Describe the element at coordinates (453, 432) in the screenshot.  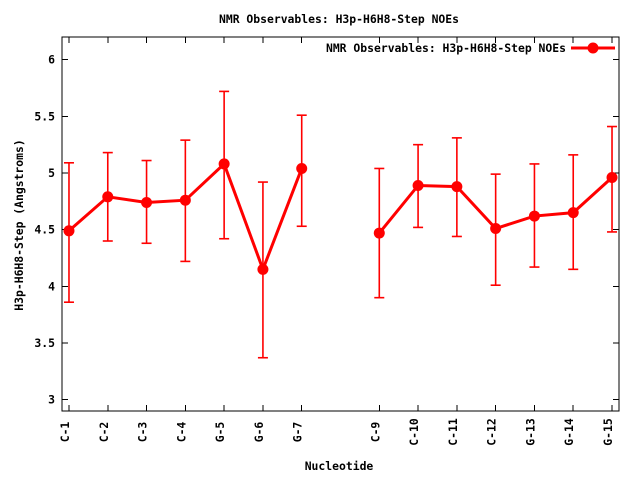
I see `x-tick-label: C-11` at that location.